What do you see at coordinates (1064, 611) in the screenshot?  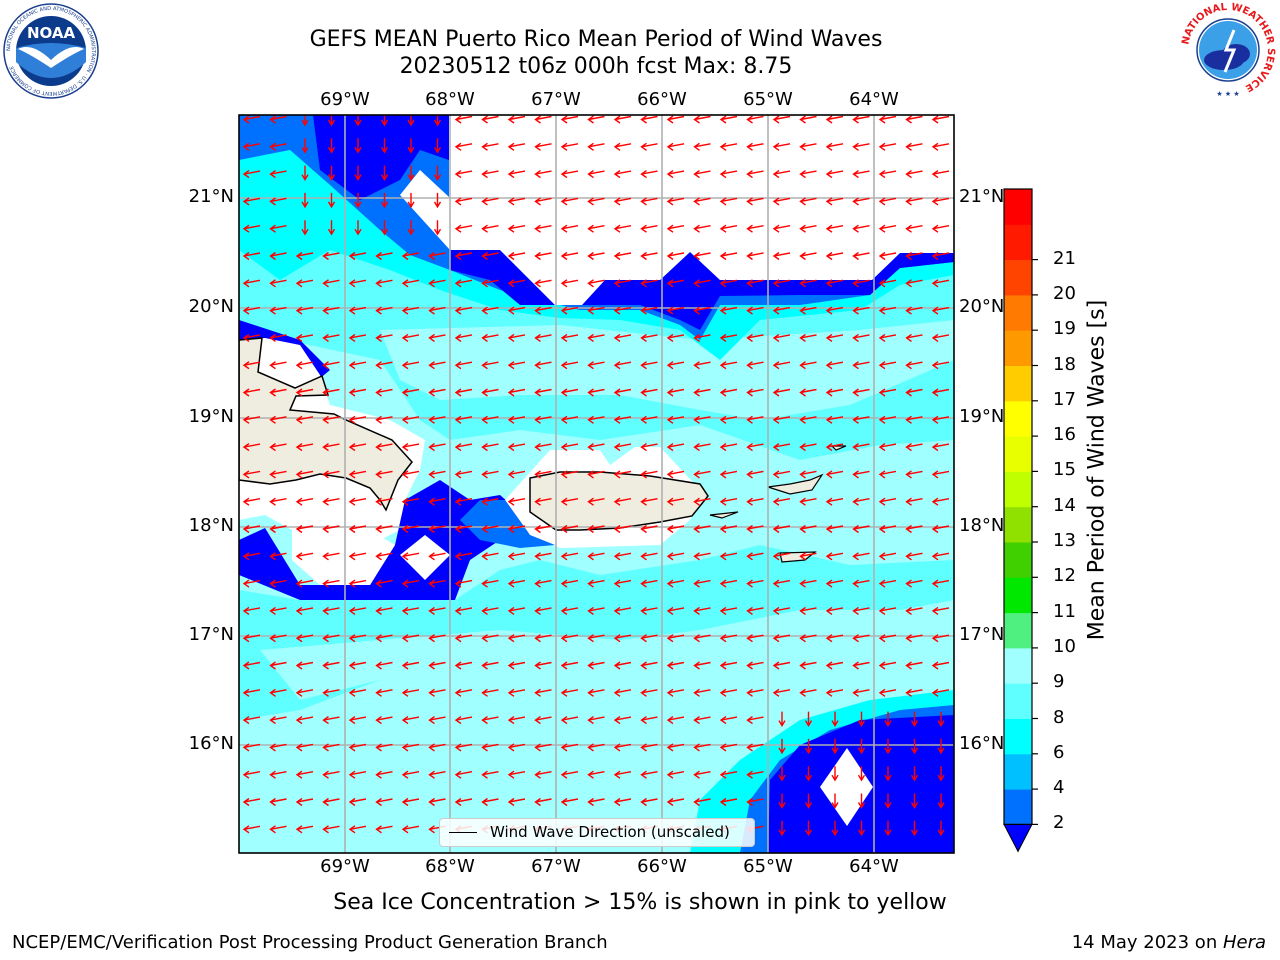 I see `colorbar-tick-label: 11` at bounding box center [1064, 611].